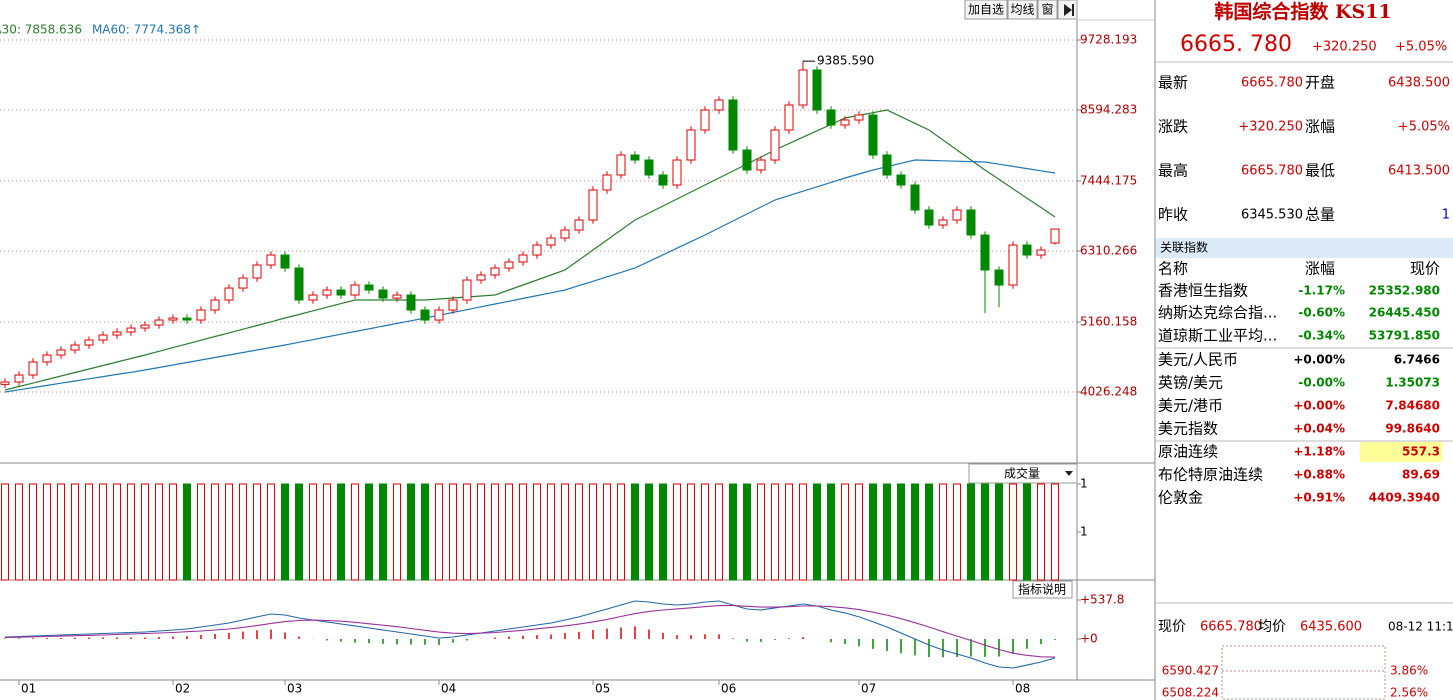 Image resolution: width=1453 pixels, height=700 pixels. Describe the element at coordinates (1173, 127) in the screenshot. I see `quote-label: 涨跌` at that location.